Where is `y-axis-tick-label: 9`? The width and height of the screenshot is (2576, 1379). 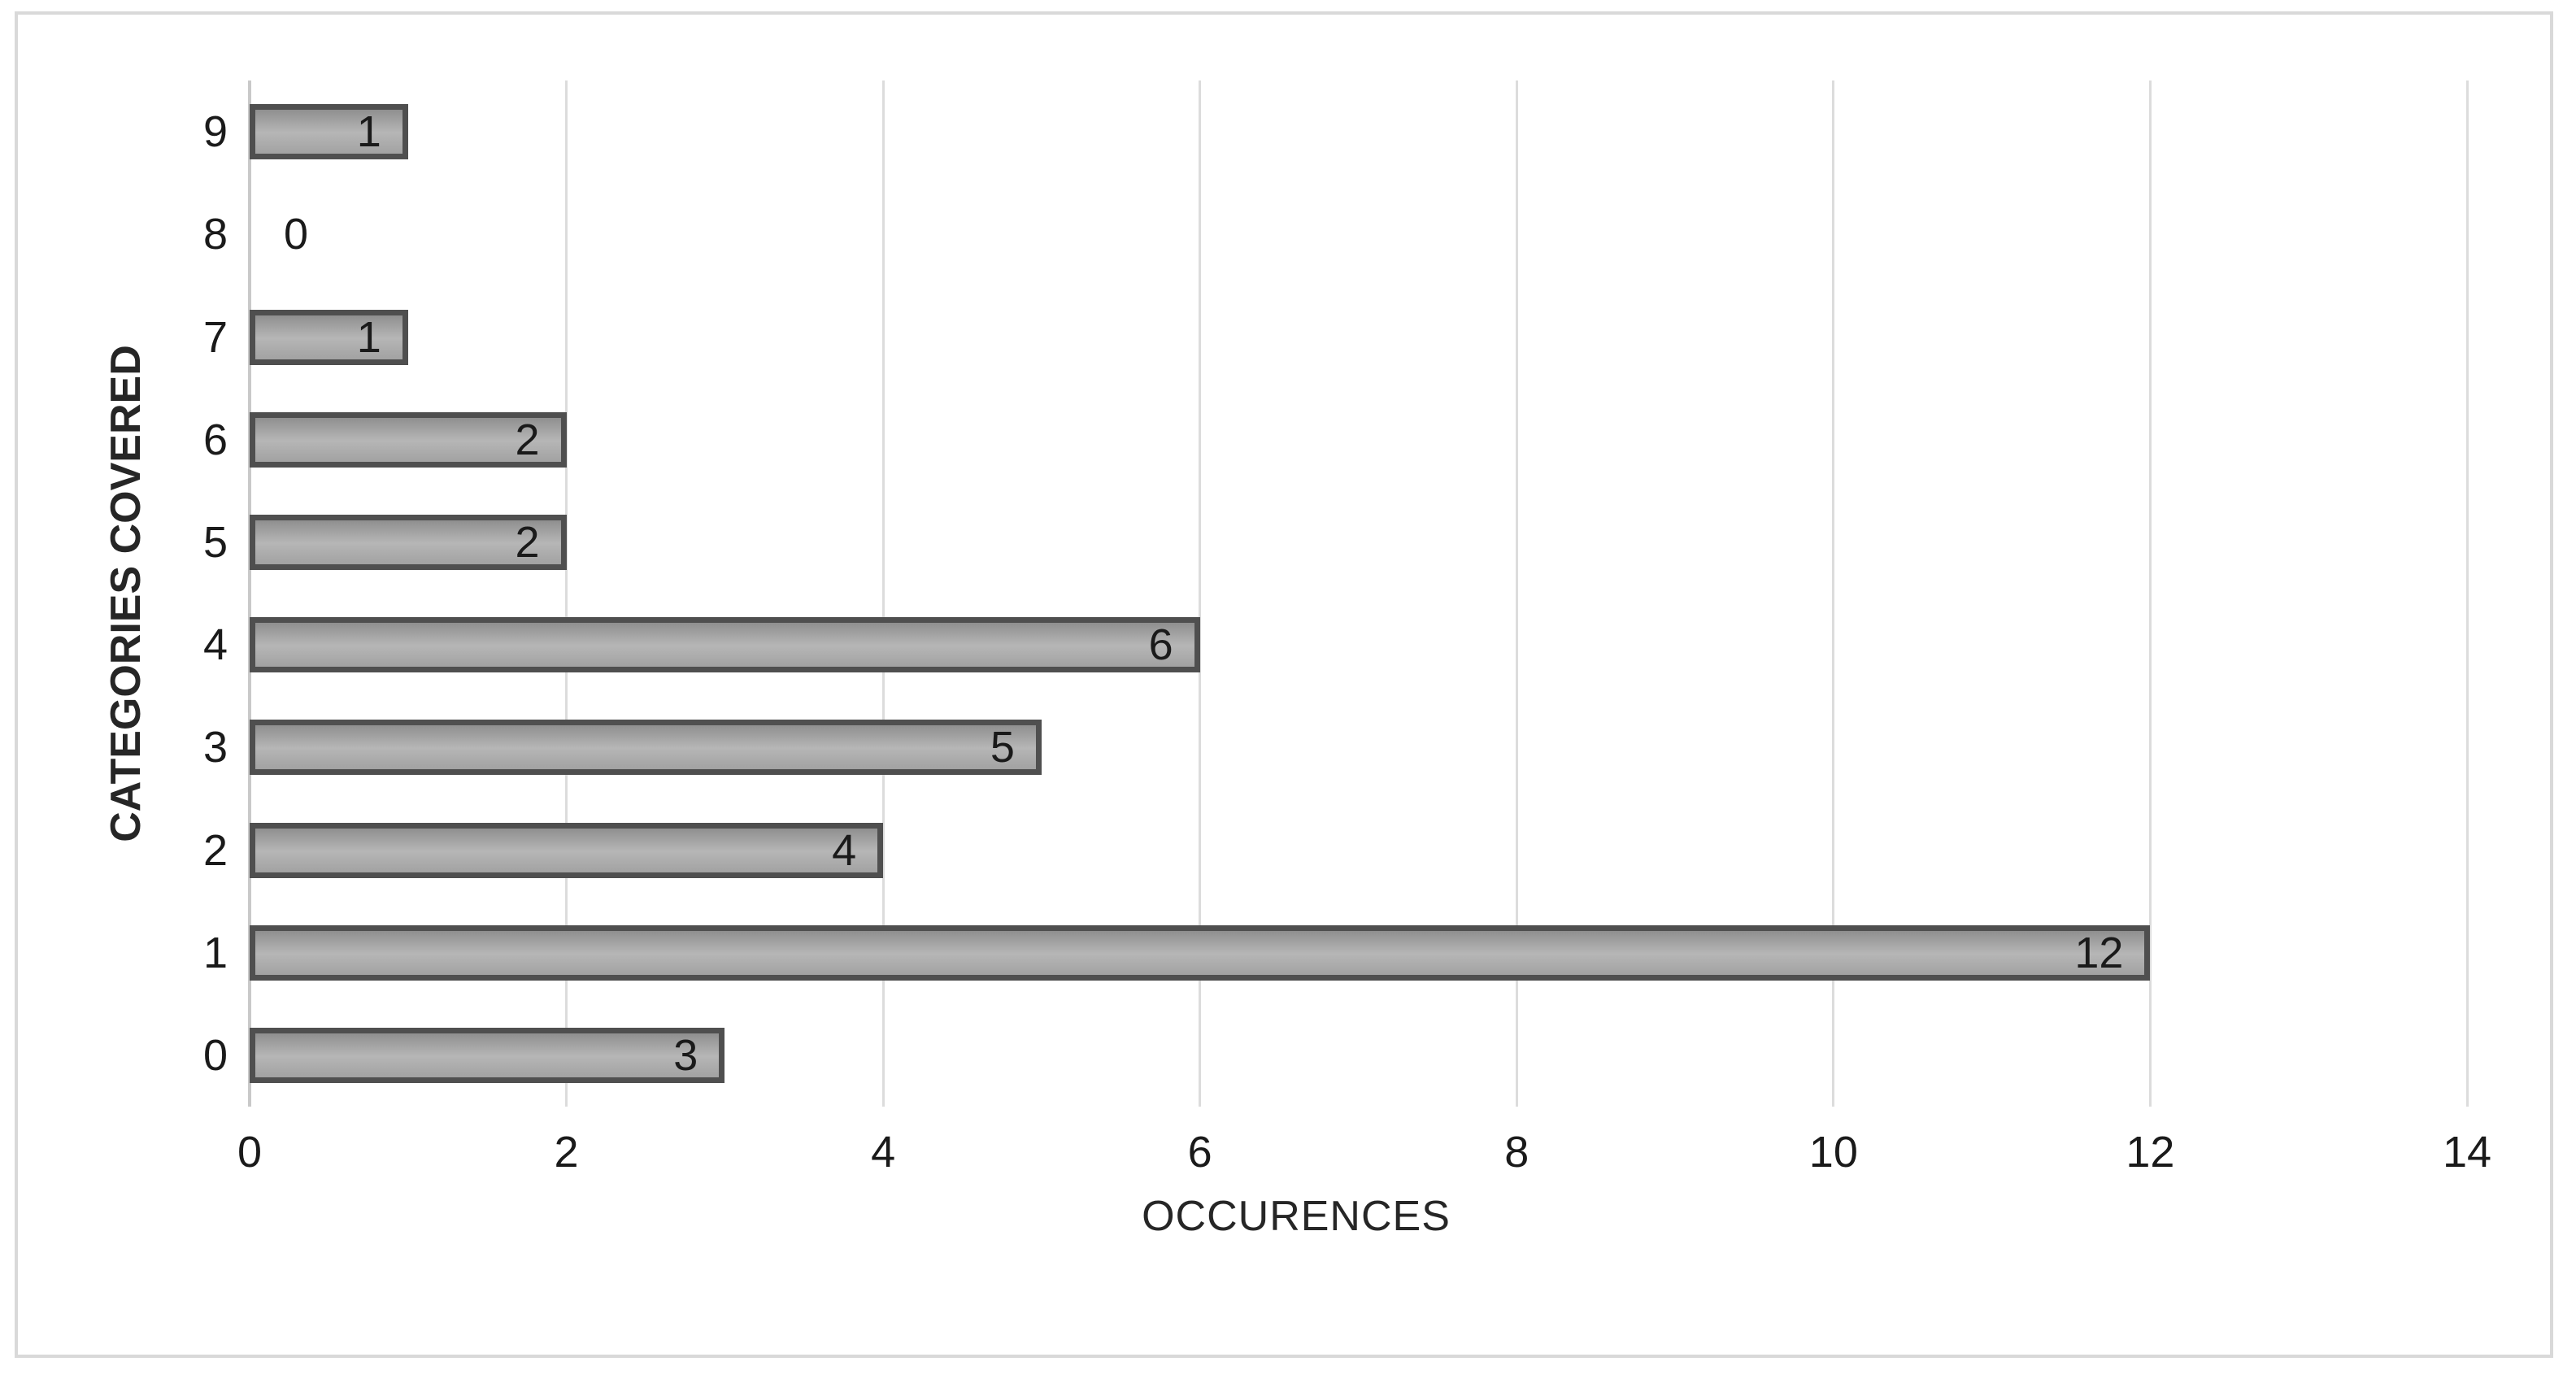
y-axis-tick-label: 9 is located at coordinates (215, 132).